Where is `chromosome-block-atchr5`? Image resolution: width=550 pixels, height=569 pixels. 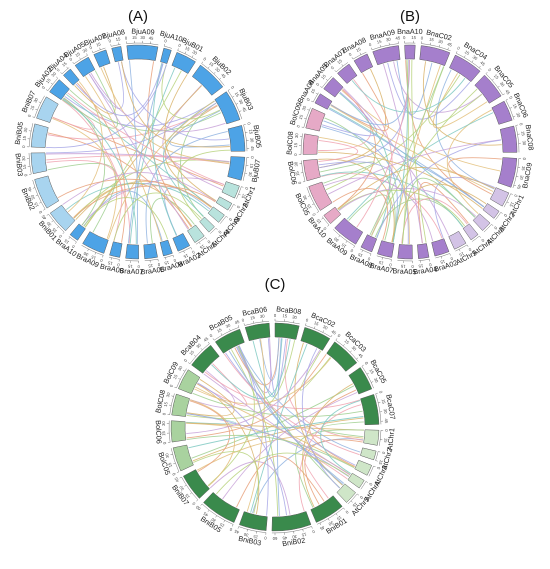 chromosome-block-atchr5 is located at coordinates (196, 233).